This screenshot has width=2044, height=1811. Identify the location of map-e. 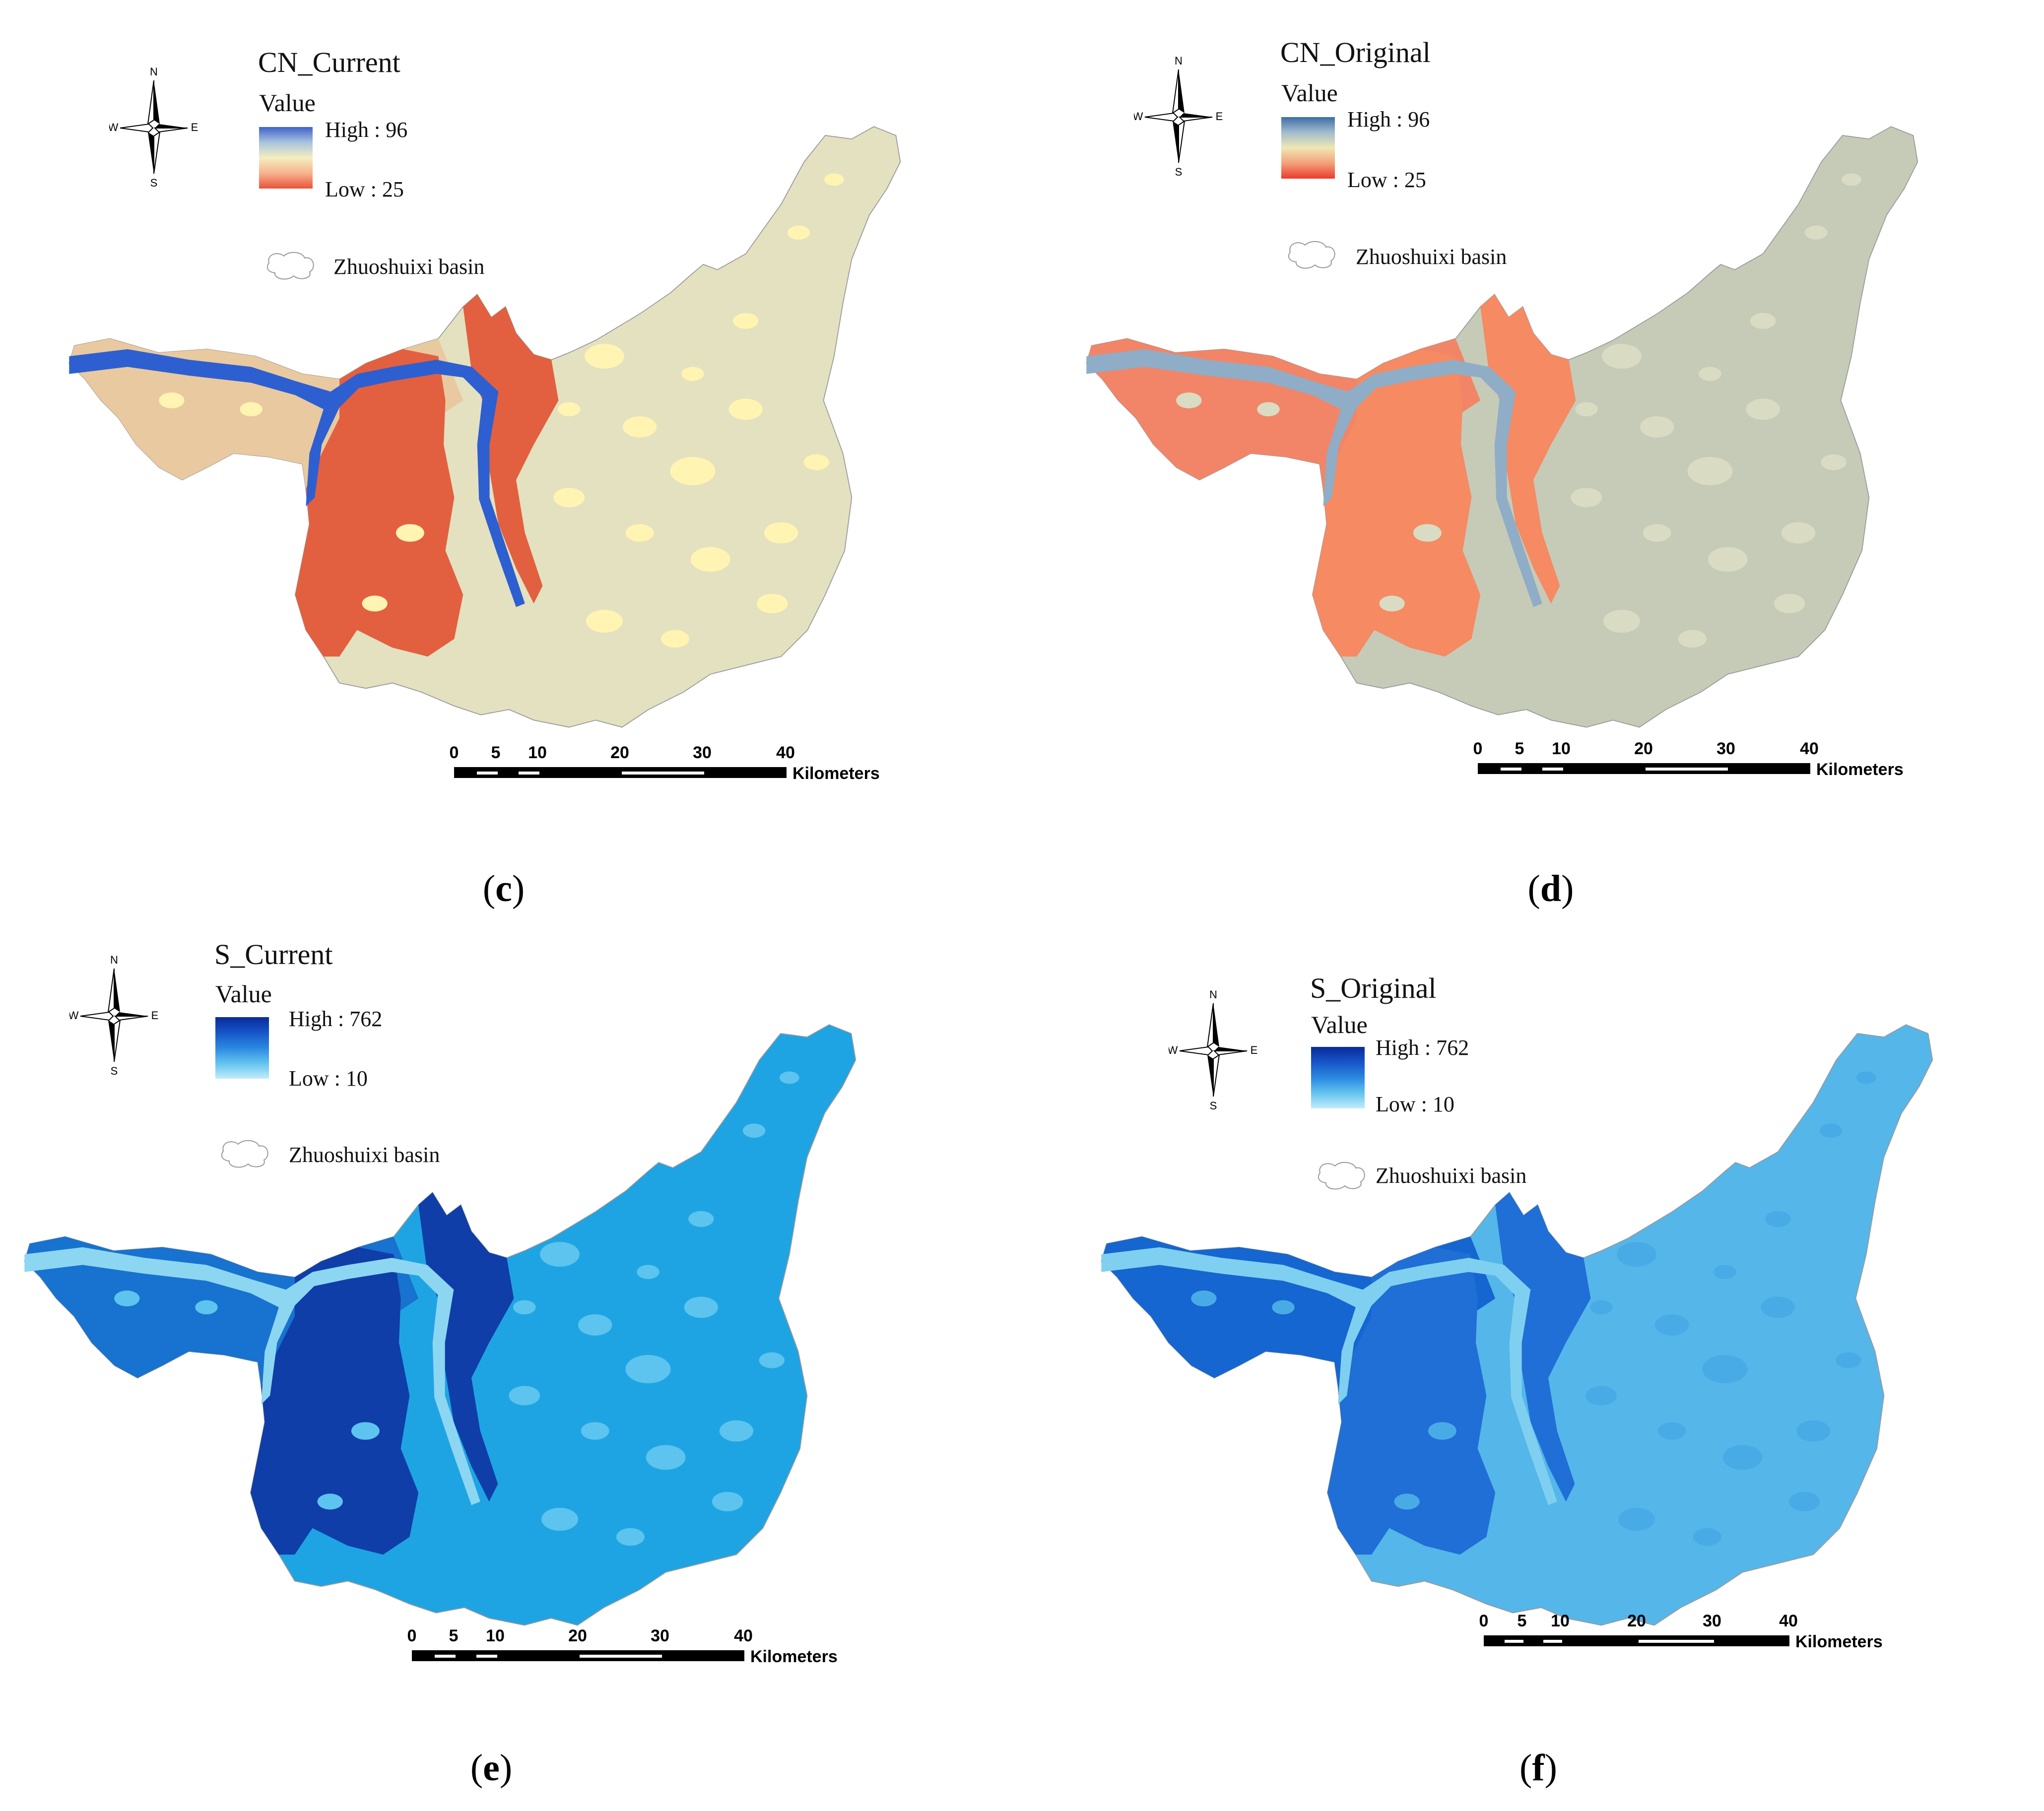
(440, 1325).